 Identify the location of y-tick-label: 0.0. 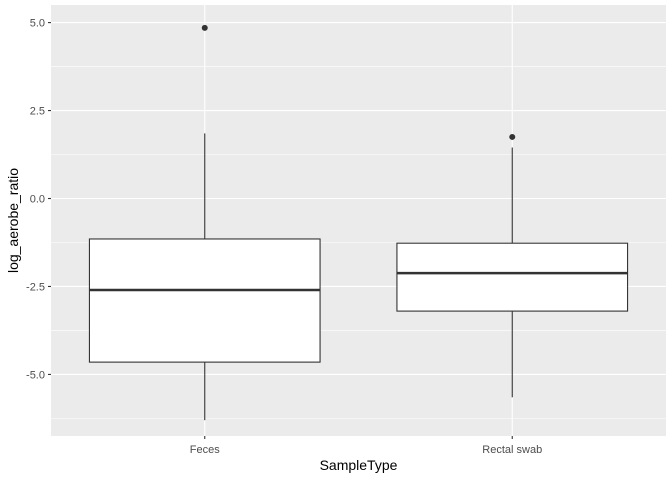
(37, 200).